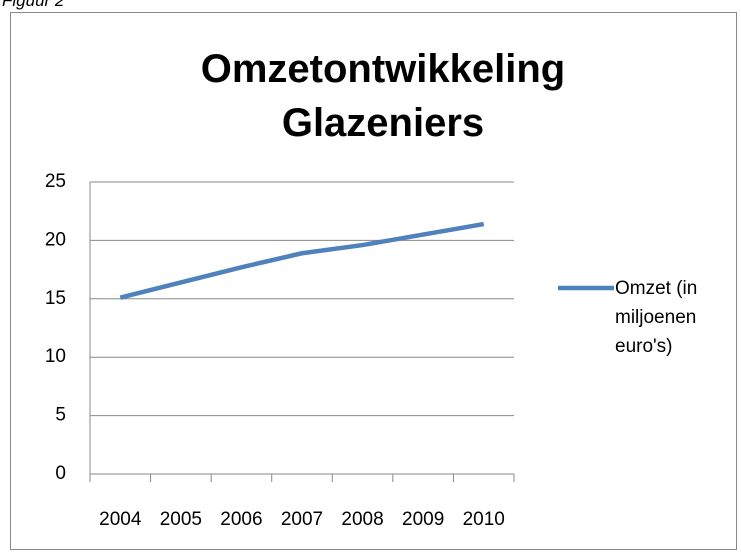 The height and width of the screenshot is (554, 741). I want to click on x-tick-label: 2009, so click(423, 519).